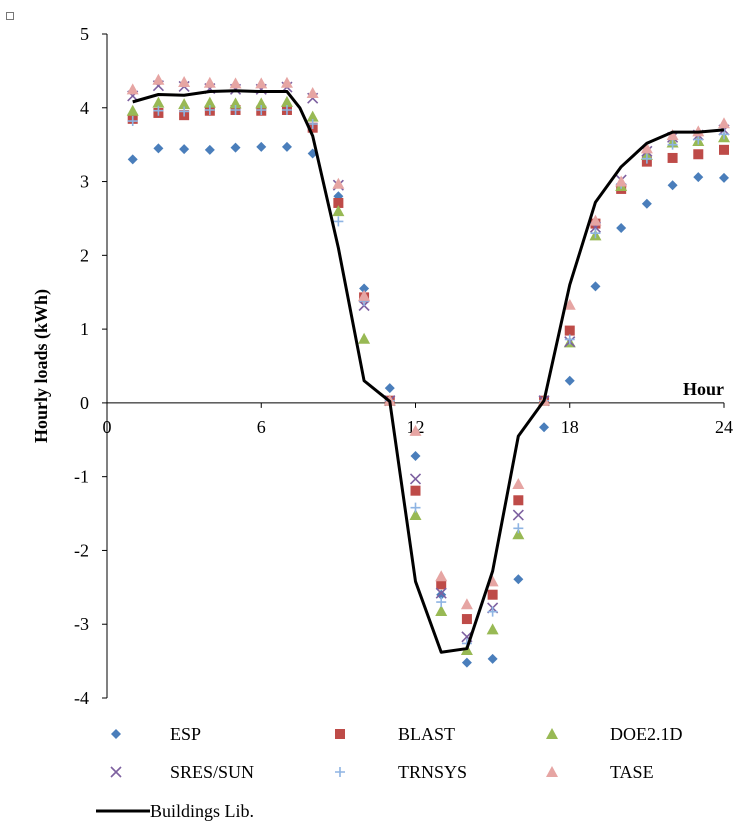 This screenshot has height=822, width=737. Describe the element at coordinates (84, 255) in the screenshot. I see `y-tick-label: 2` at that location.